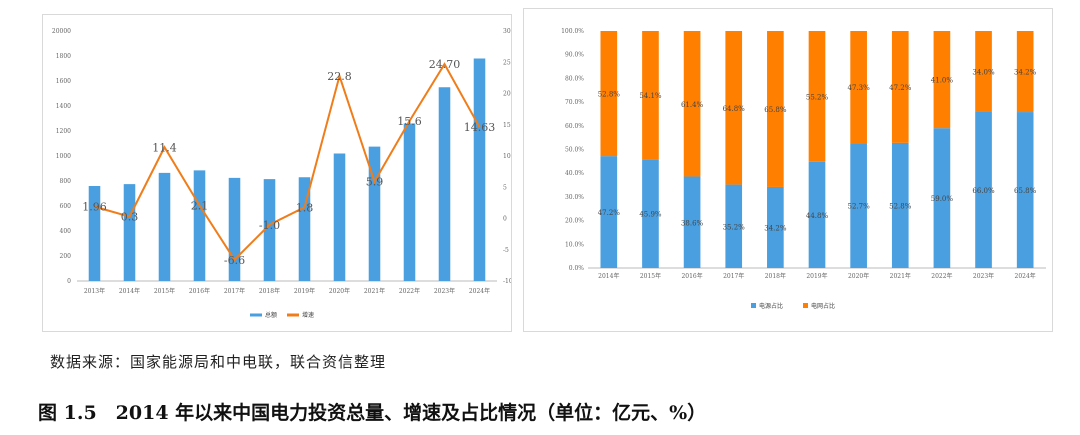 The height and width of the screenshot is (435, 1080). I want to click on left-axis-tick-label: 200, so click(66, 256).